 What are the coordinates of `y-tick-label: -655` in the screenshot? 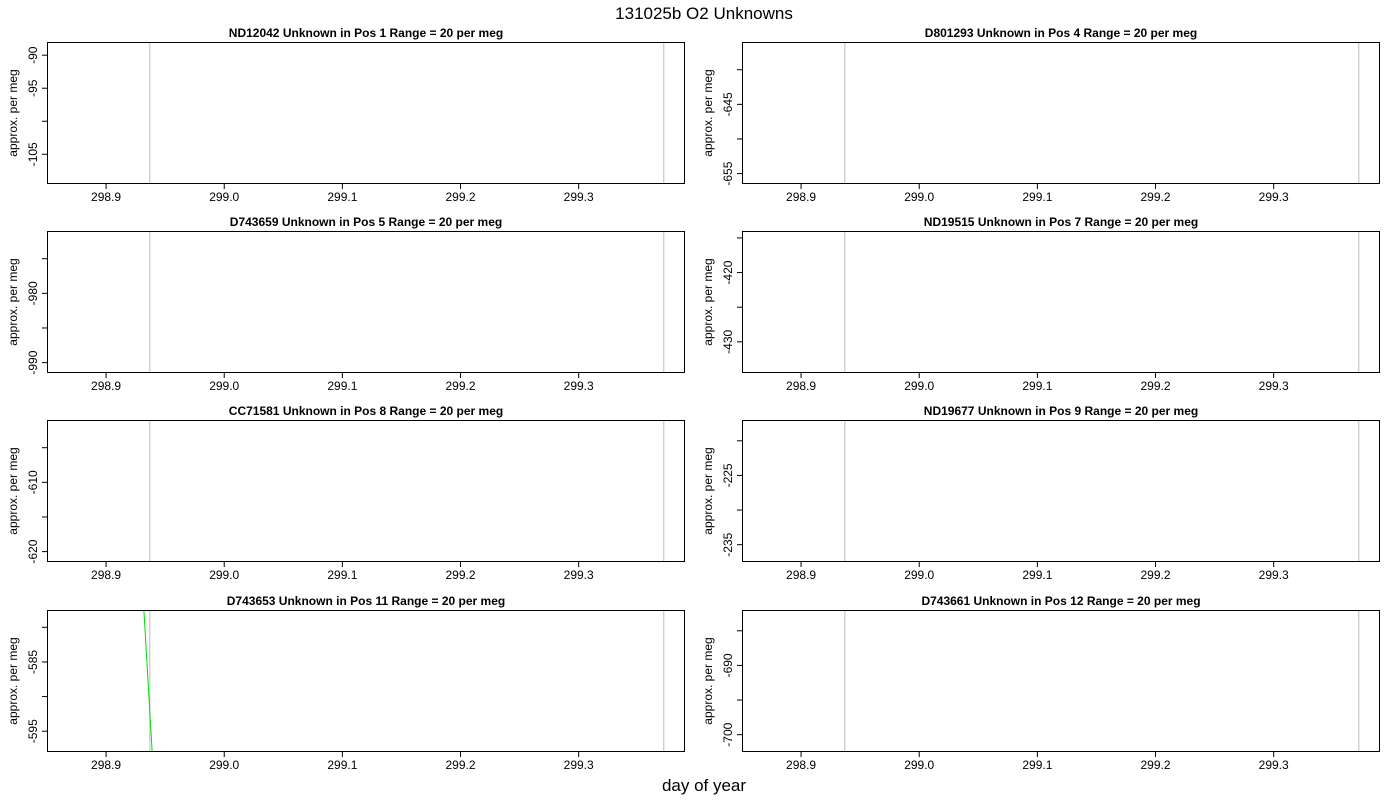 It's located at (728, 173).